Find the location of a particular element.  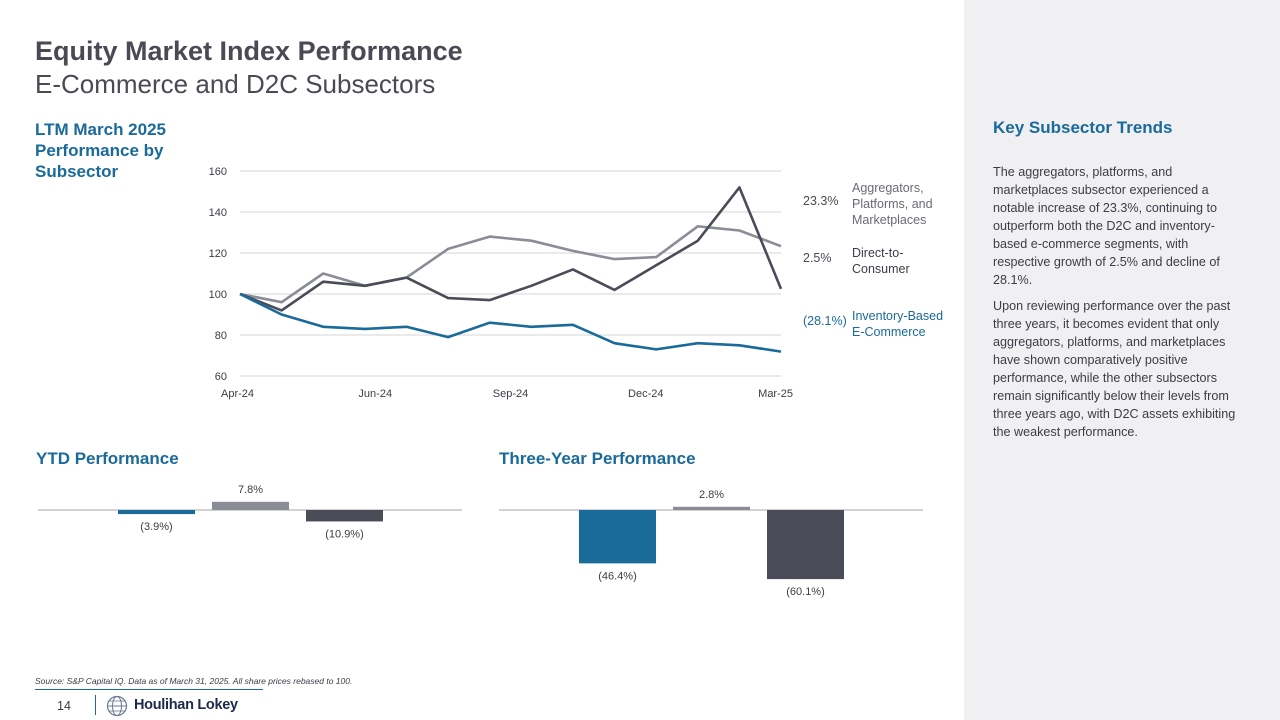

y-tick-label: 60 is located at coordinates (221, 377).